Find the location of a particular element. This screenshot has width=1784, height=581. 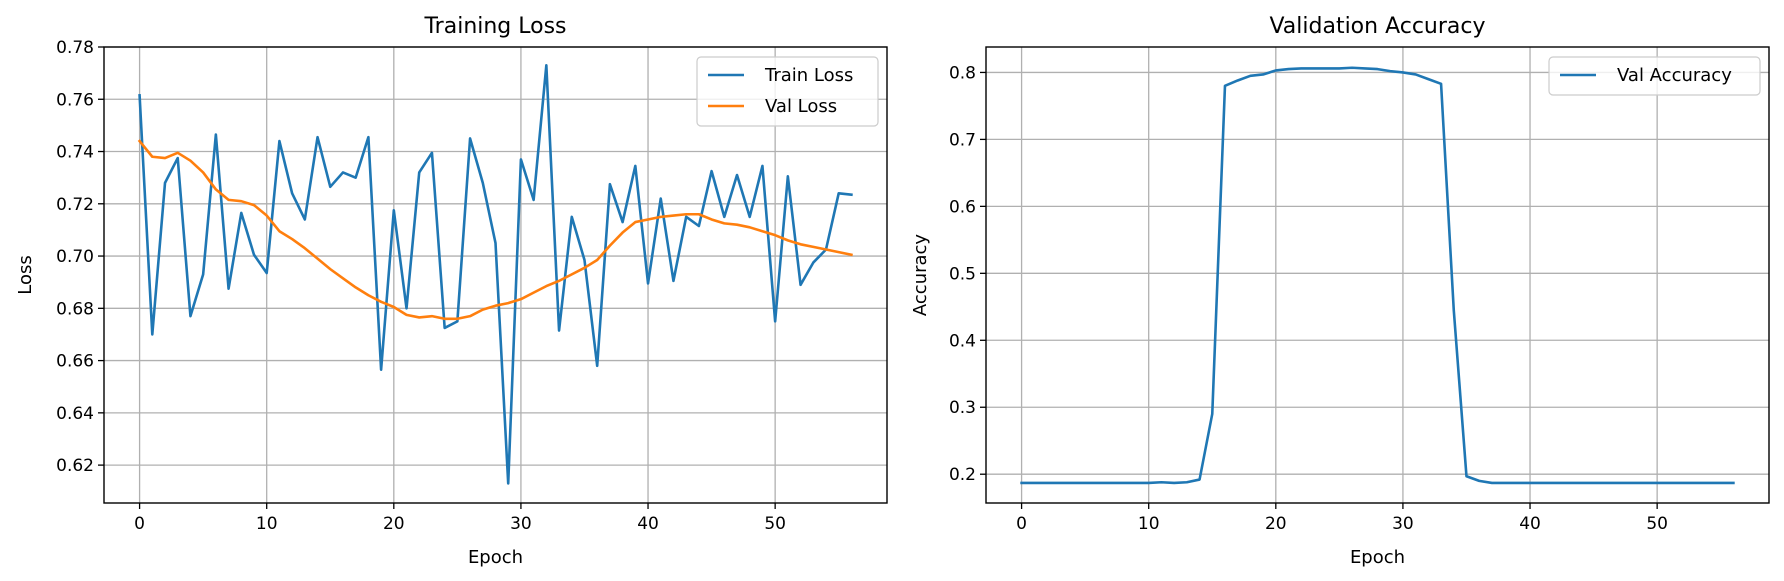

training-loss-title: Training Loss is located at coordinates (494, 26).